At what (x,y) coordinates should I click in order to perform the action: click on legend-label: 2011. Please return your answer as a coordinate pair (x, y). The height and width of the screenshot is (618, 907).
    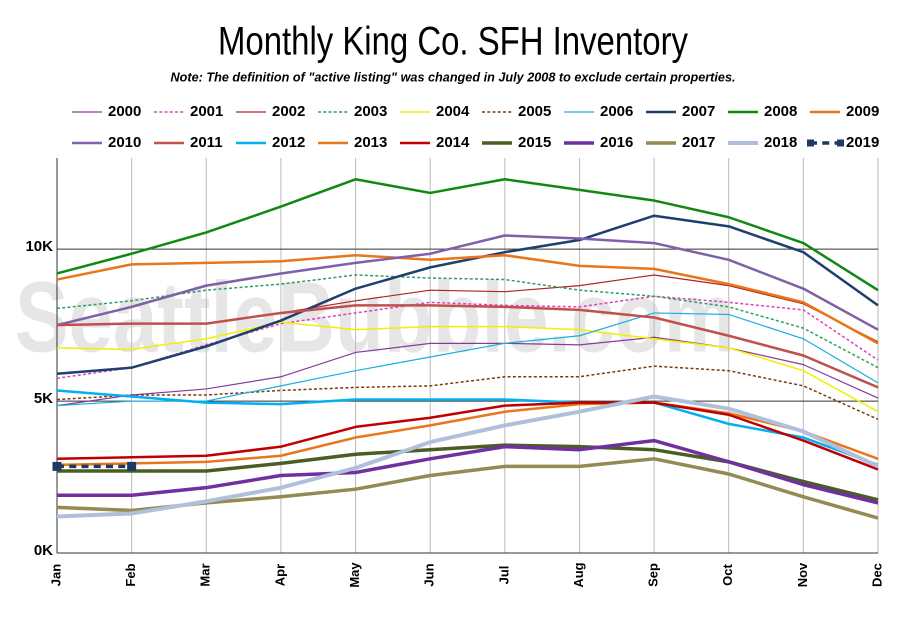
    Looking at the image, I should click on (206, 142).